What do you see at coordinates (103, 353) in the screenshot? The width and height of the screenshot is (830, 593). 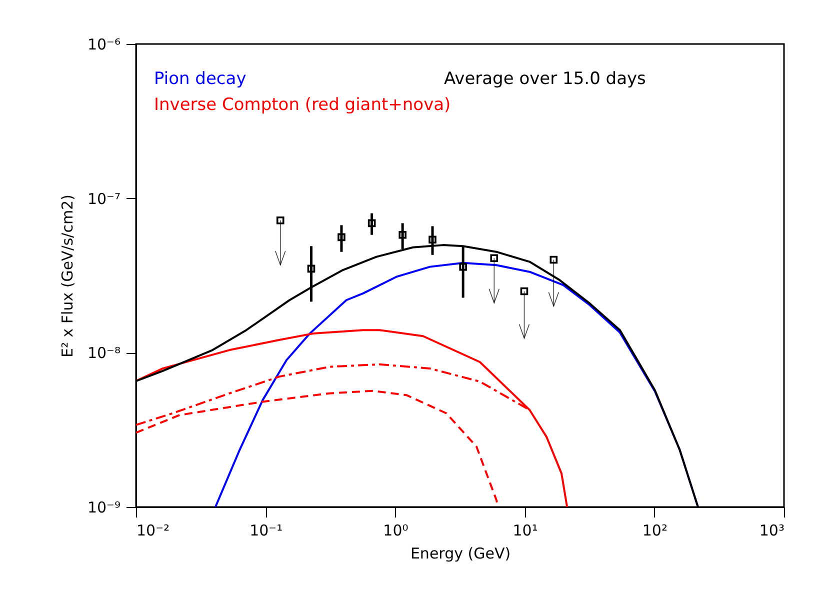 I see `y-tick-label: 10⁻⁸` at bounding box center [103, 353].